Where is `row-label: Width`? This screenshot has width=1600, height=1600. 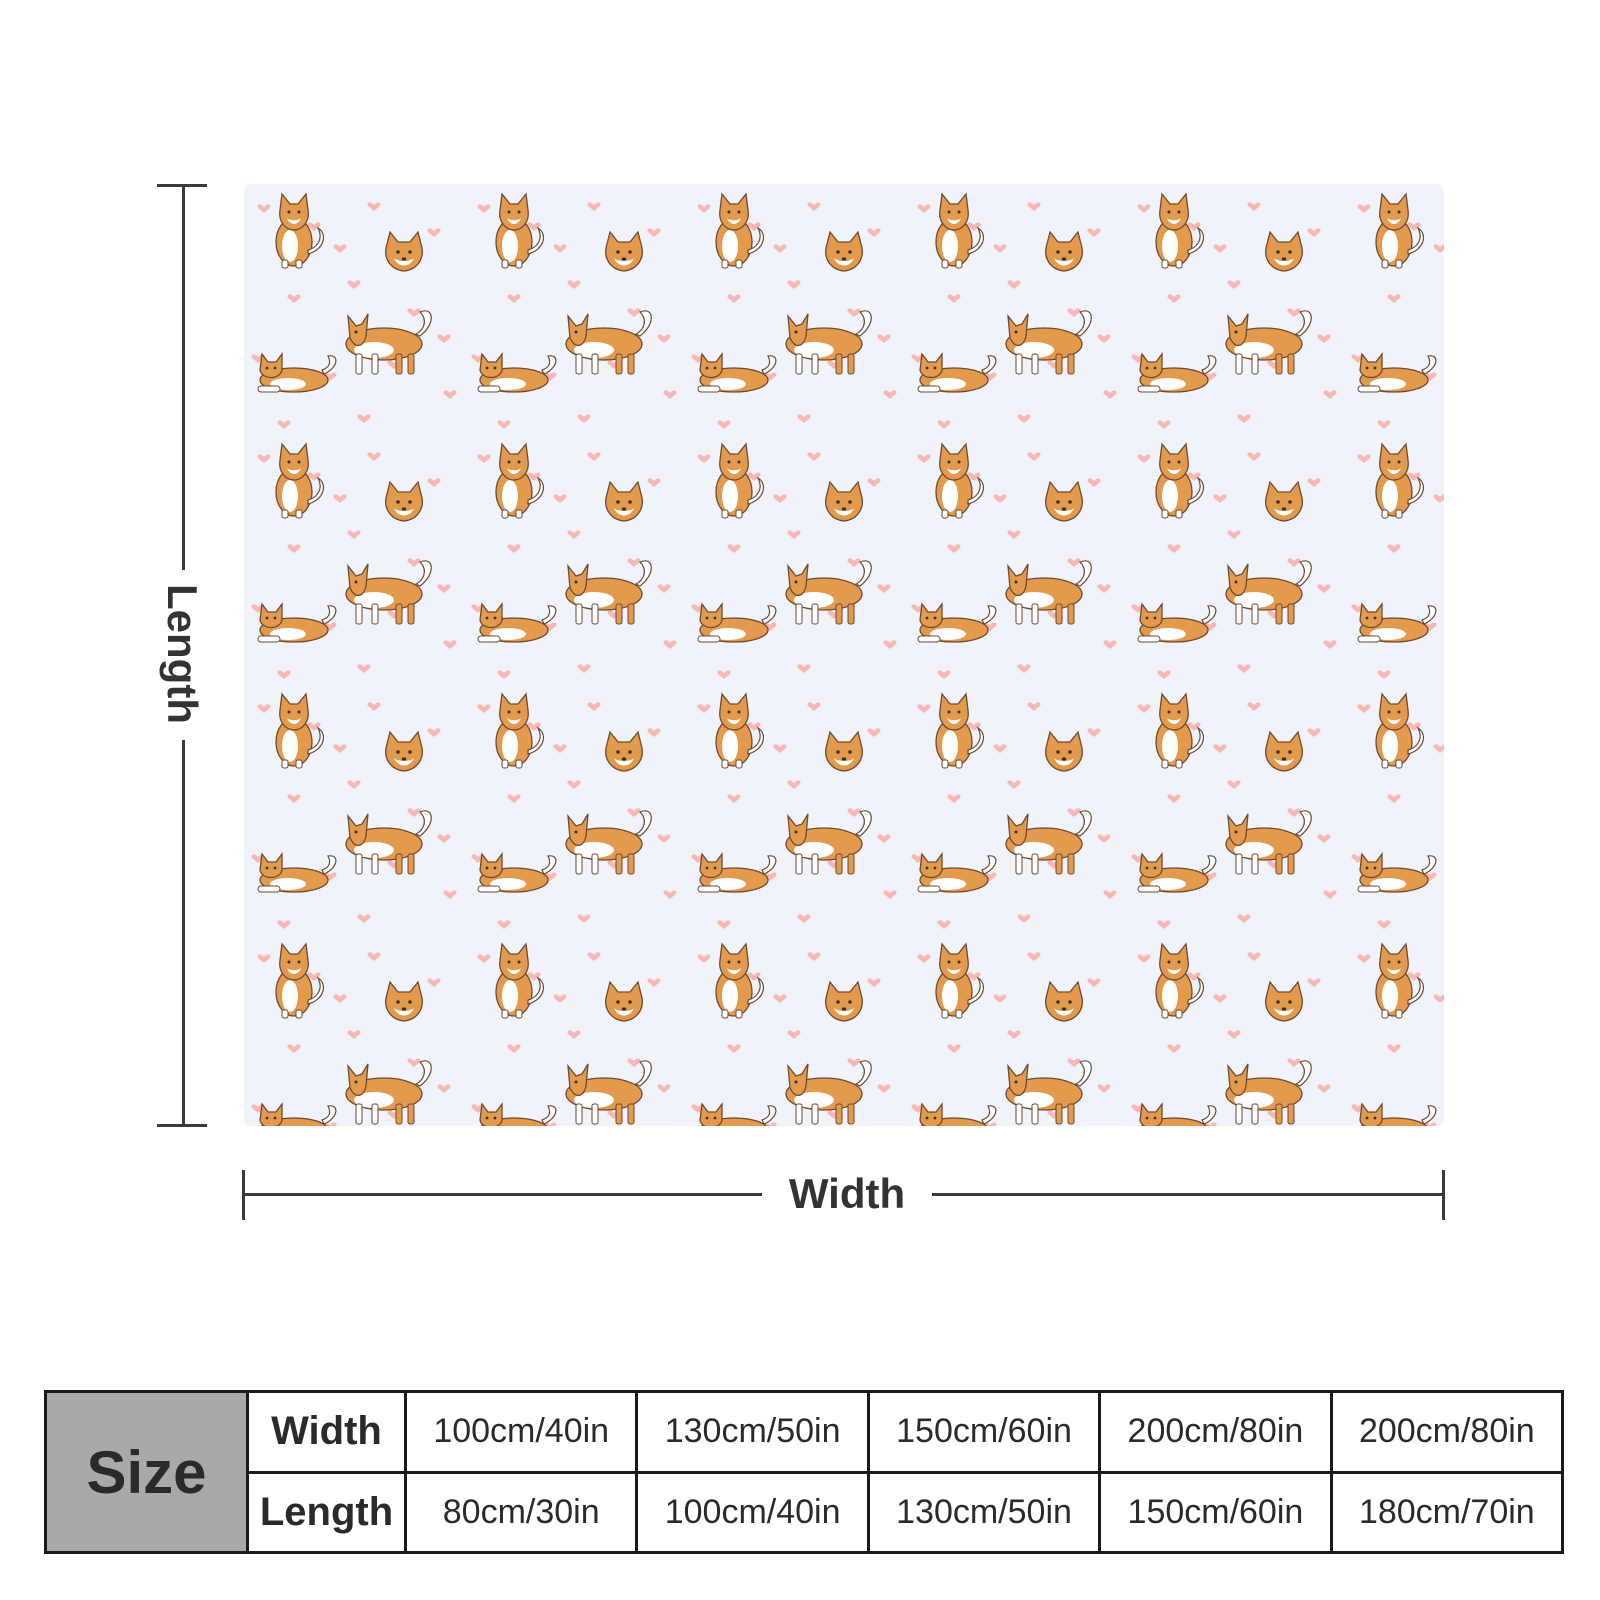
row-label: Width is located at coordinates (328, 1432).